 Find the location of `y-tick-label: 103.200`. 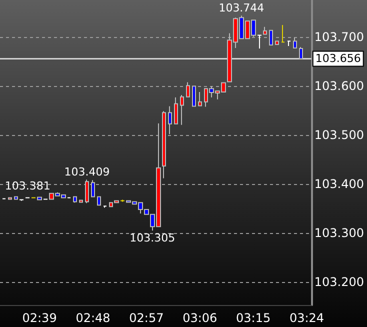

y-tick-label: 103.200 is located at coordinates (339, 281).